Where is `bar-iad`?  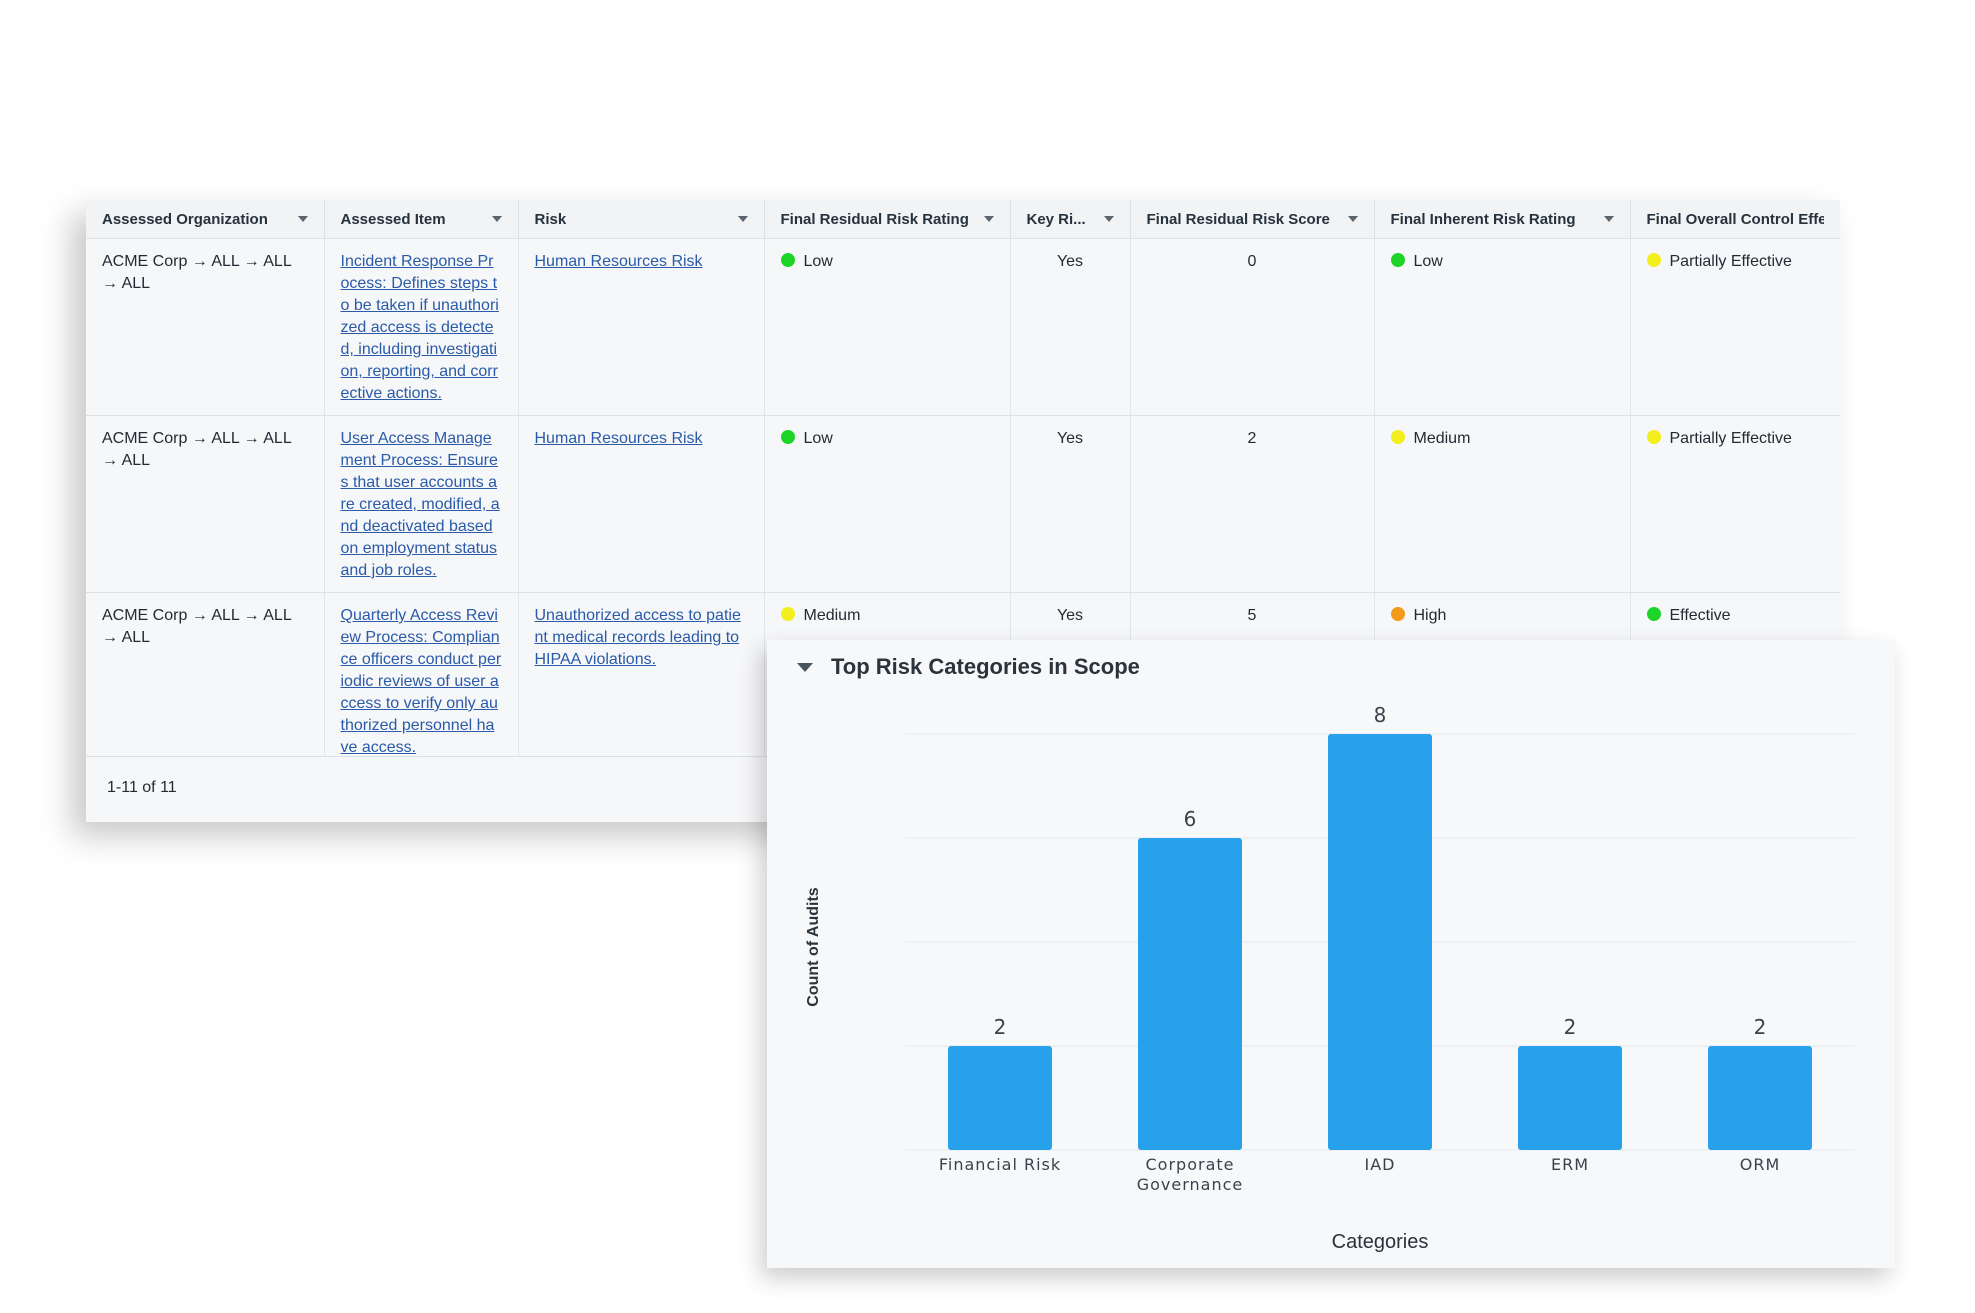
bar-iad is located at coordinates (1380, 942).